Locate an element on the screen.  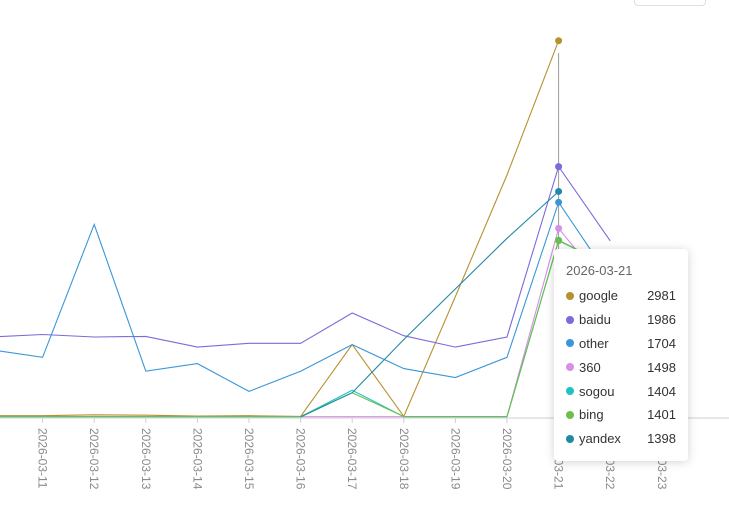
x-tick-label: 2026-03-14 is located at coordinates (197, 459).